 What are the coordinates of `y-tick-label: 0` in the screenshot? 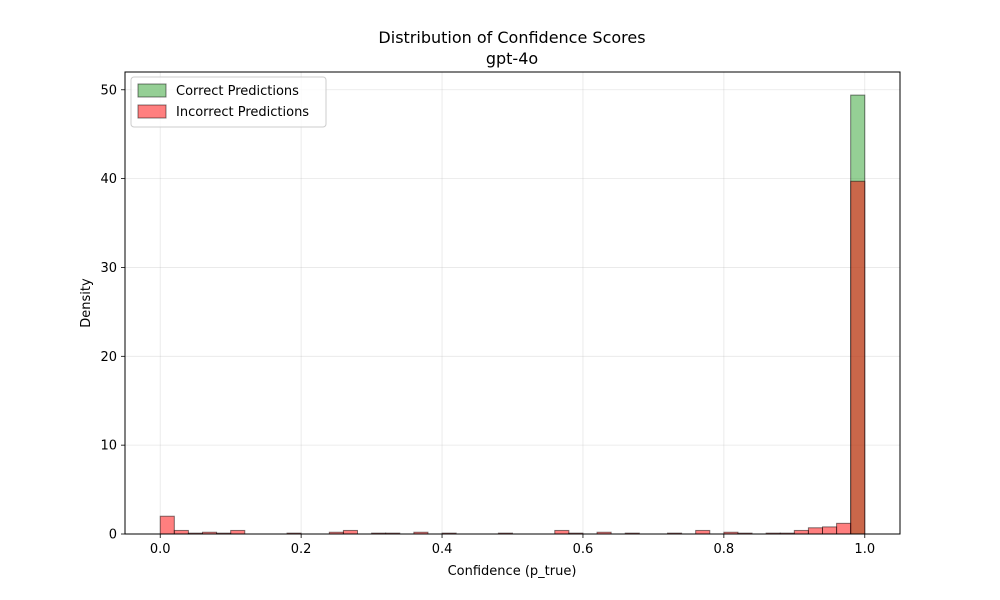 It's located at (113, 535).